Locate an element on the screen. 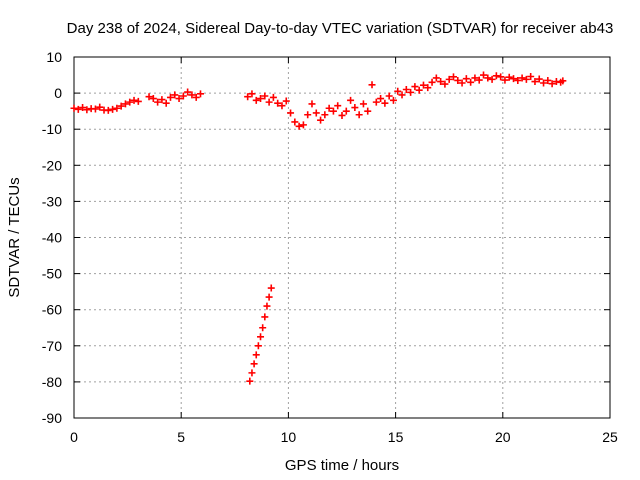  x-tick-label: 10 is located at coordinates (289, 437).